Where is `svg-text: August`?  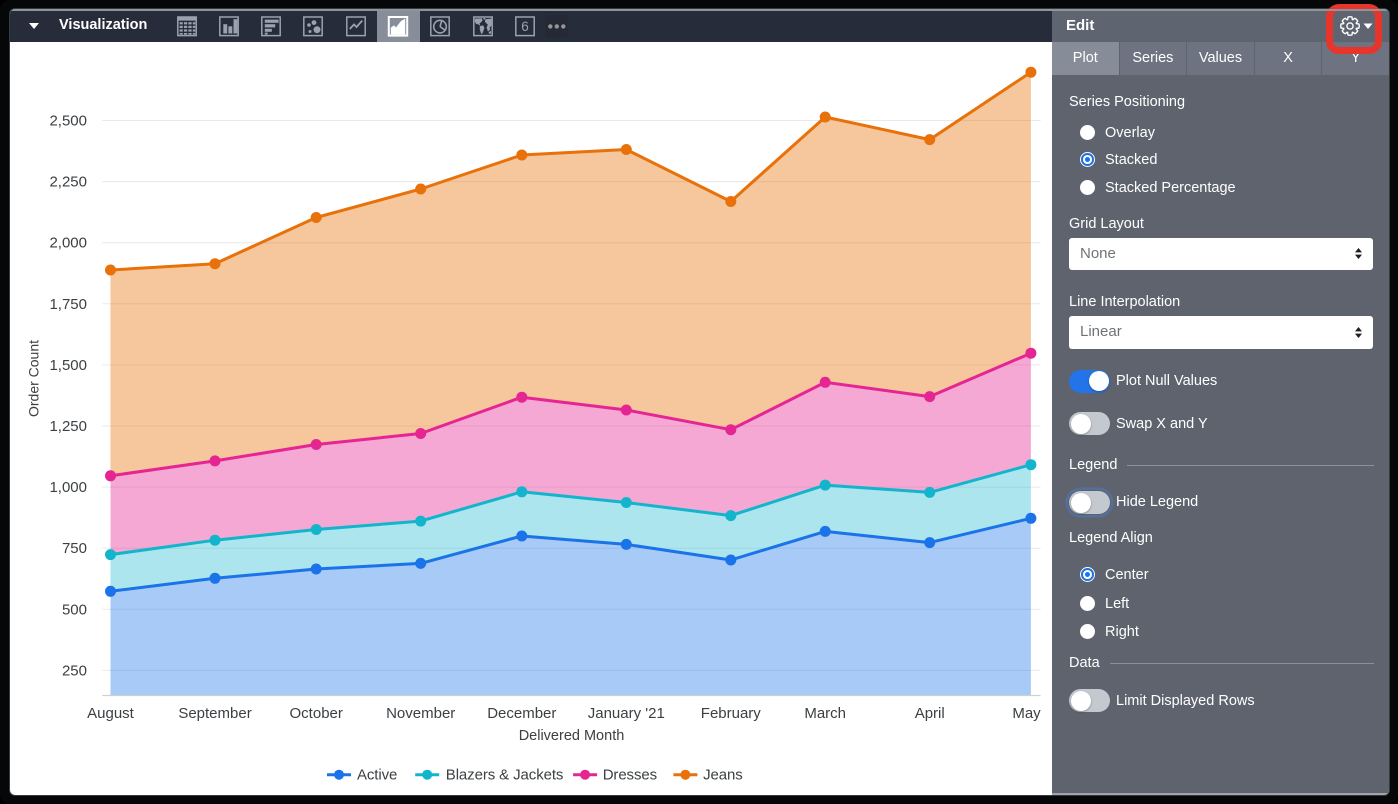 svg-text: August is located at coordinates (111, 713).